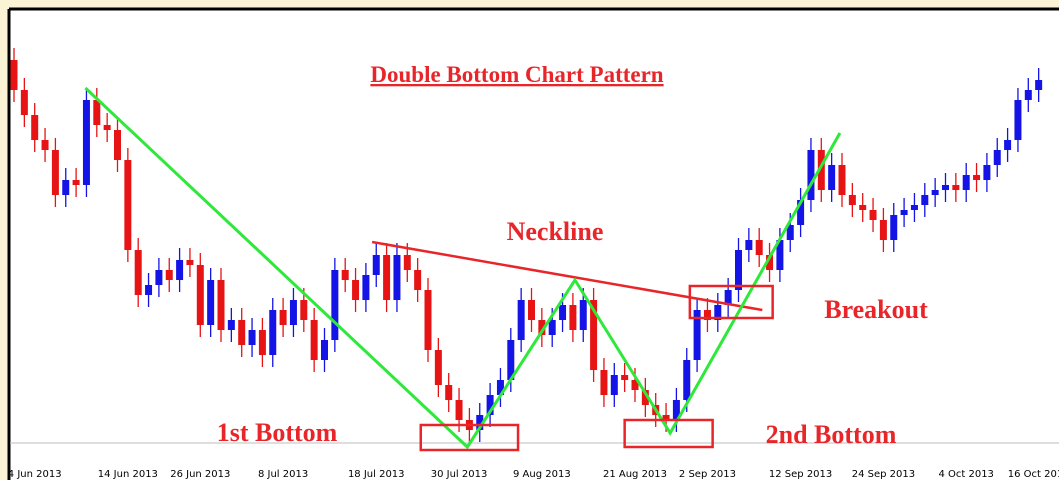  What do you see at coordinates (1033, 474) in the screenshot?
I see `x-tick-label: 16 Oct 2013` at bounding box center [1033, 474].